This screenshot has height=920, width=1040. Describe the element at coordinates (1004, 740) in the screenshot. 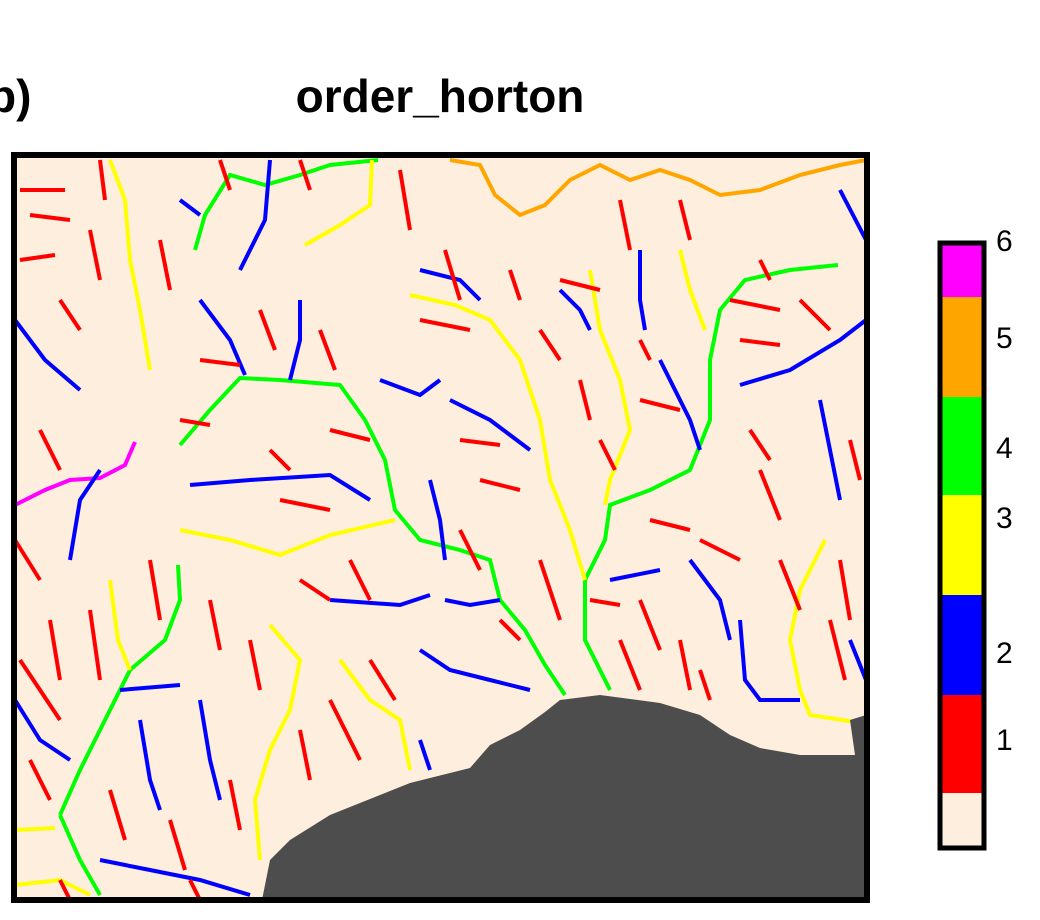

I see `colorbar-tick-label: 1` at that location.